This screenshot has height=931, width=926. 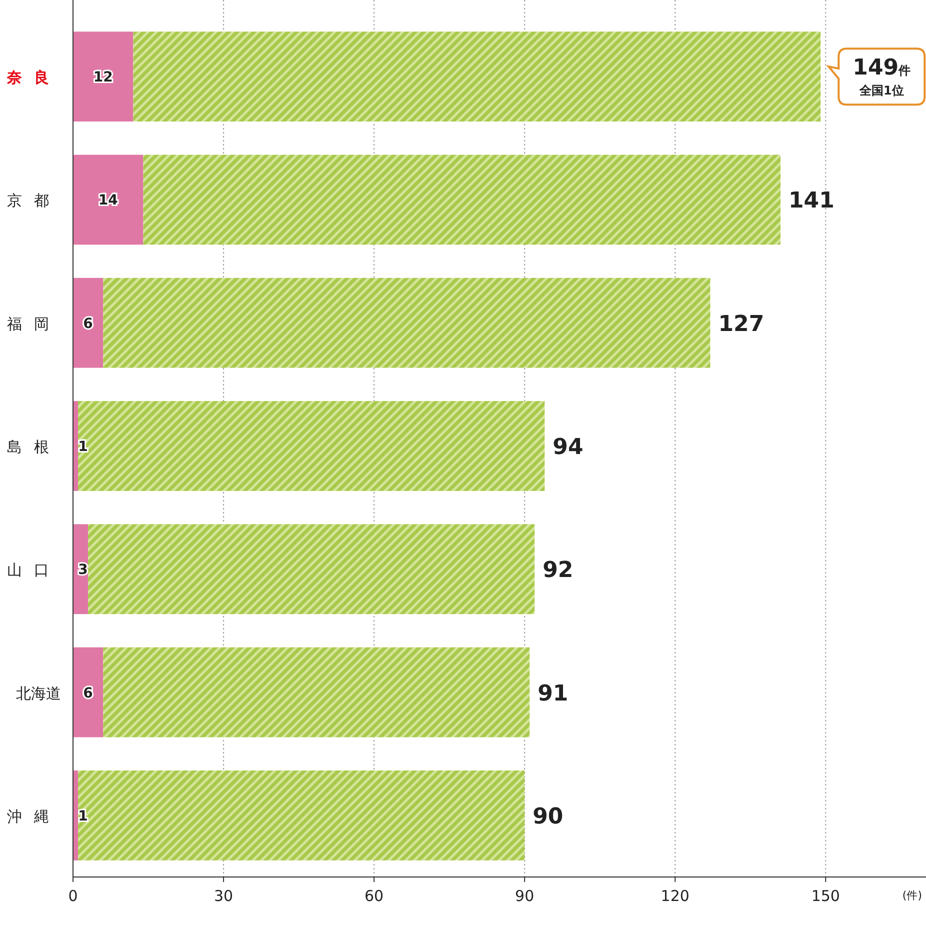 I want to click on y-tick-label: 島根, so click(x=34, y=447).